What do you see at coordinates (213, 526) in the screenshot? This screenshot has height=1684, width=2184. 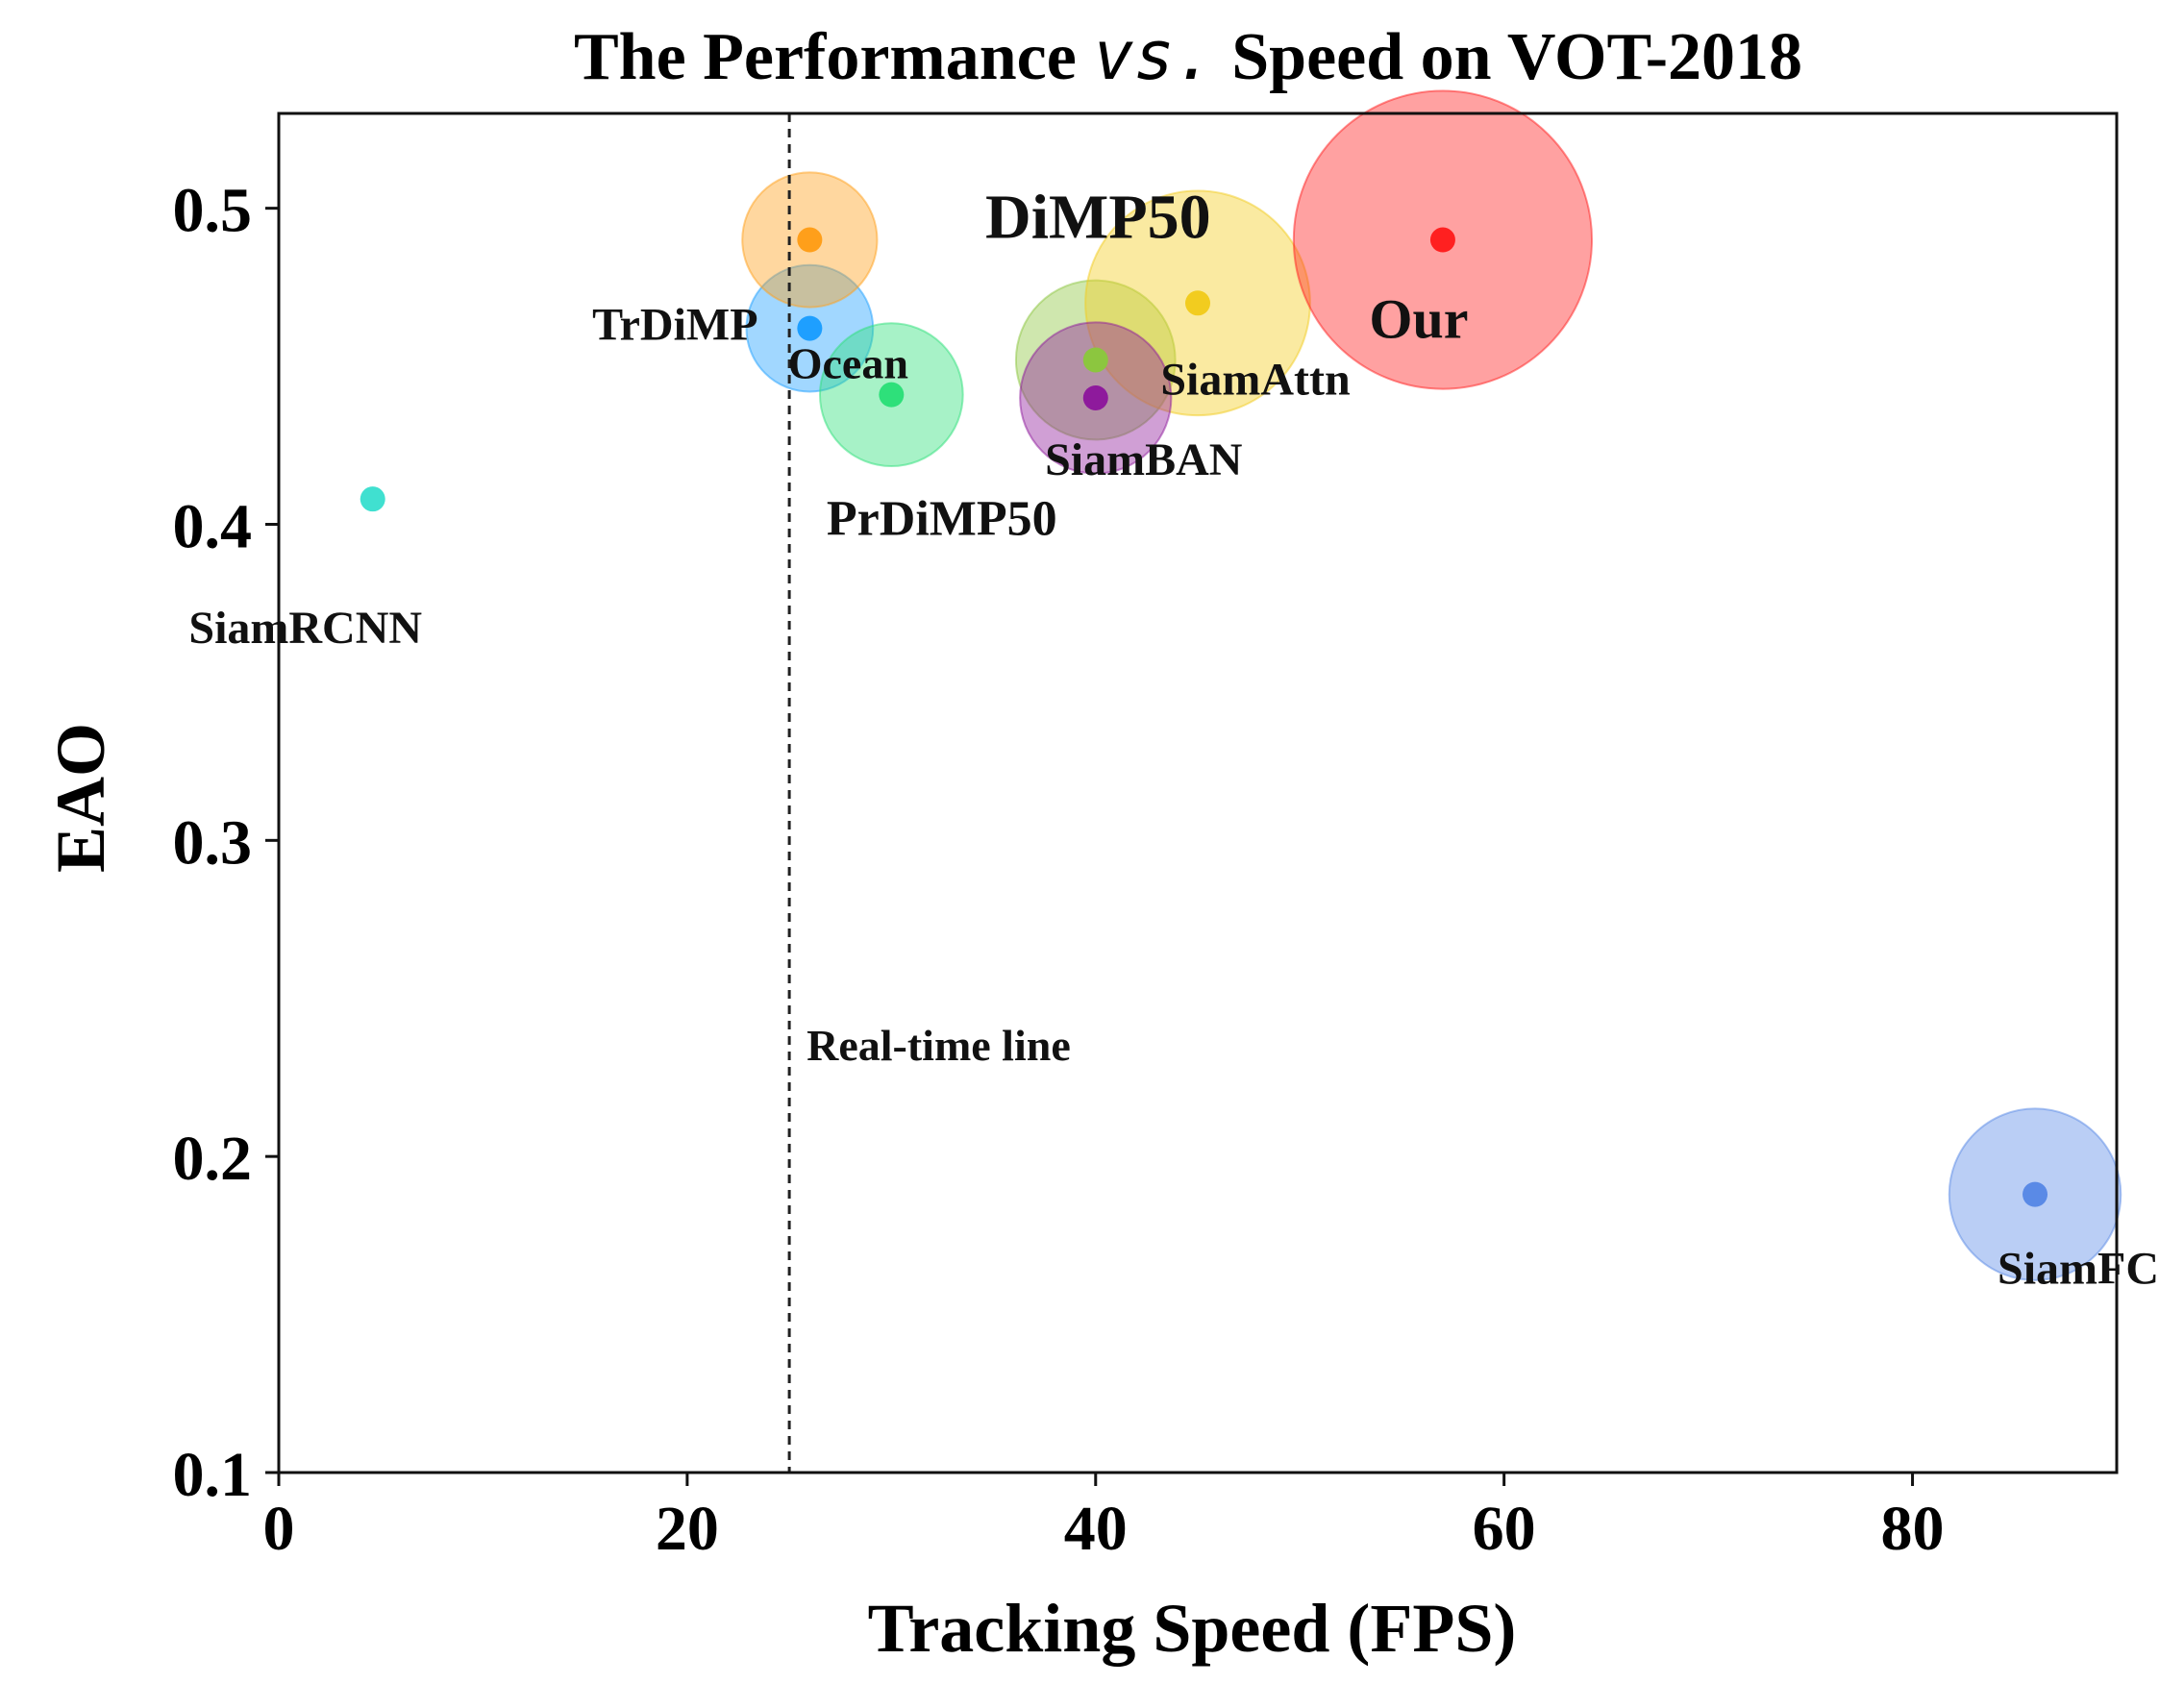 I see `y-tick-label: 0.4` at bounding box center [213, 526].